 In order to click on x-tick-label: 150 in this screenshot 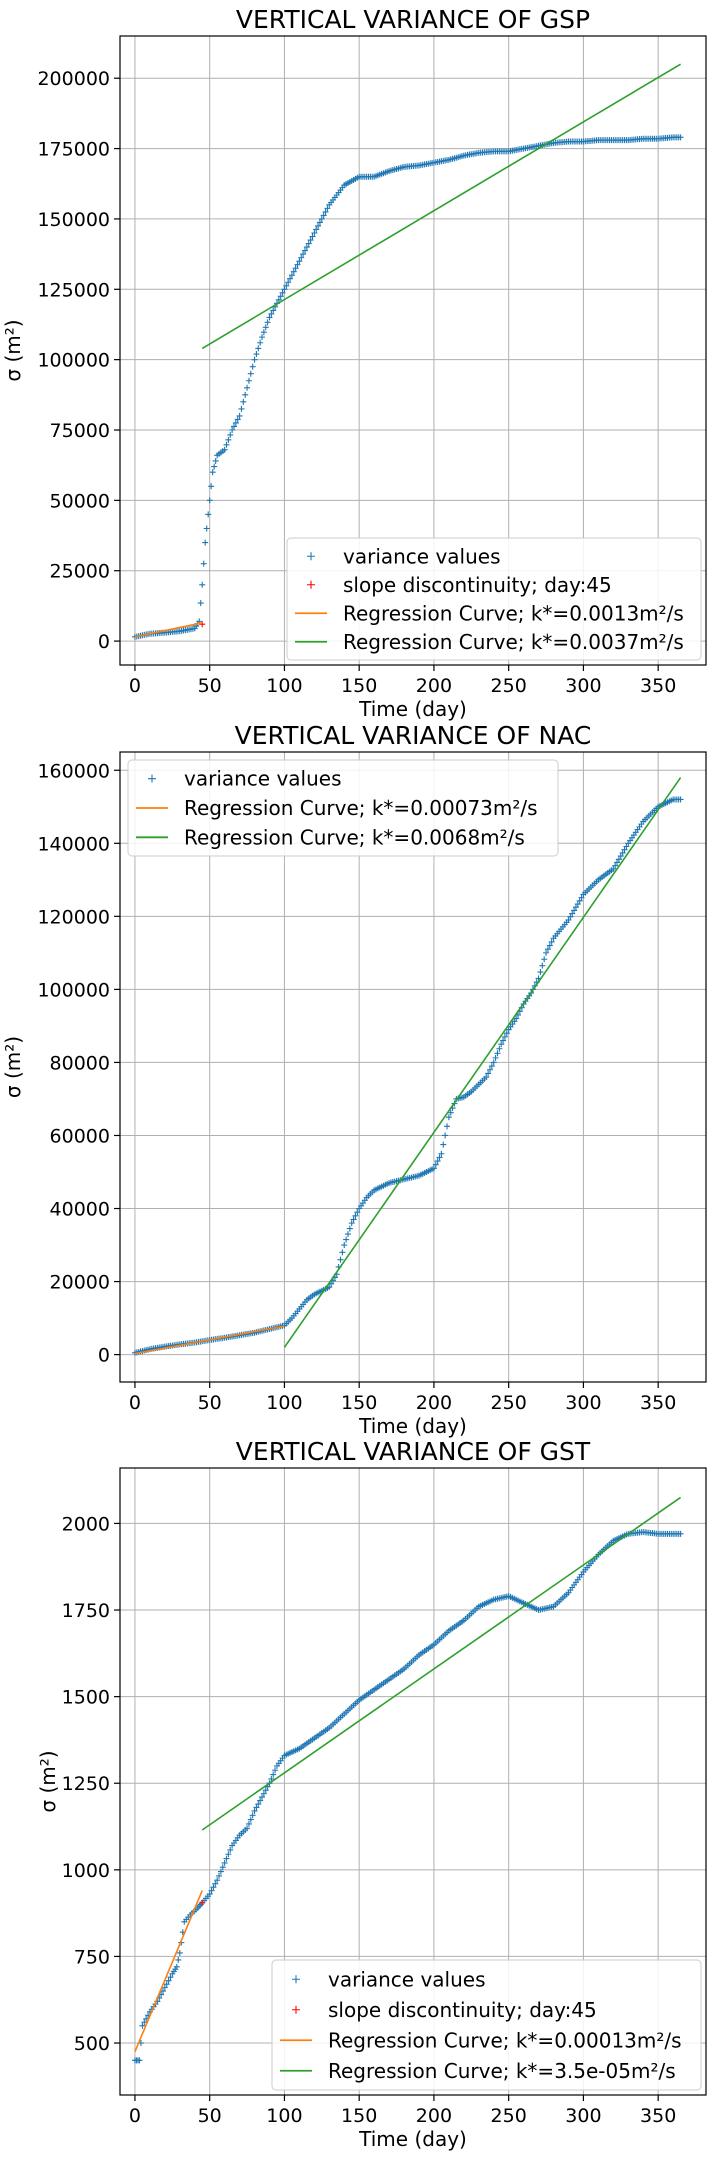, I will do `click(359, 686)`.